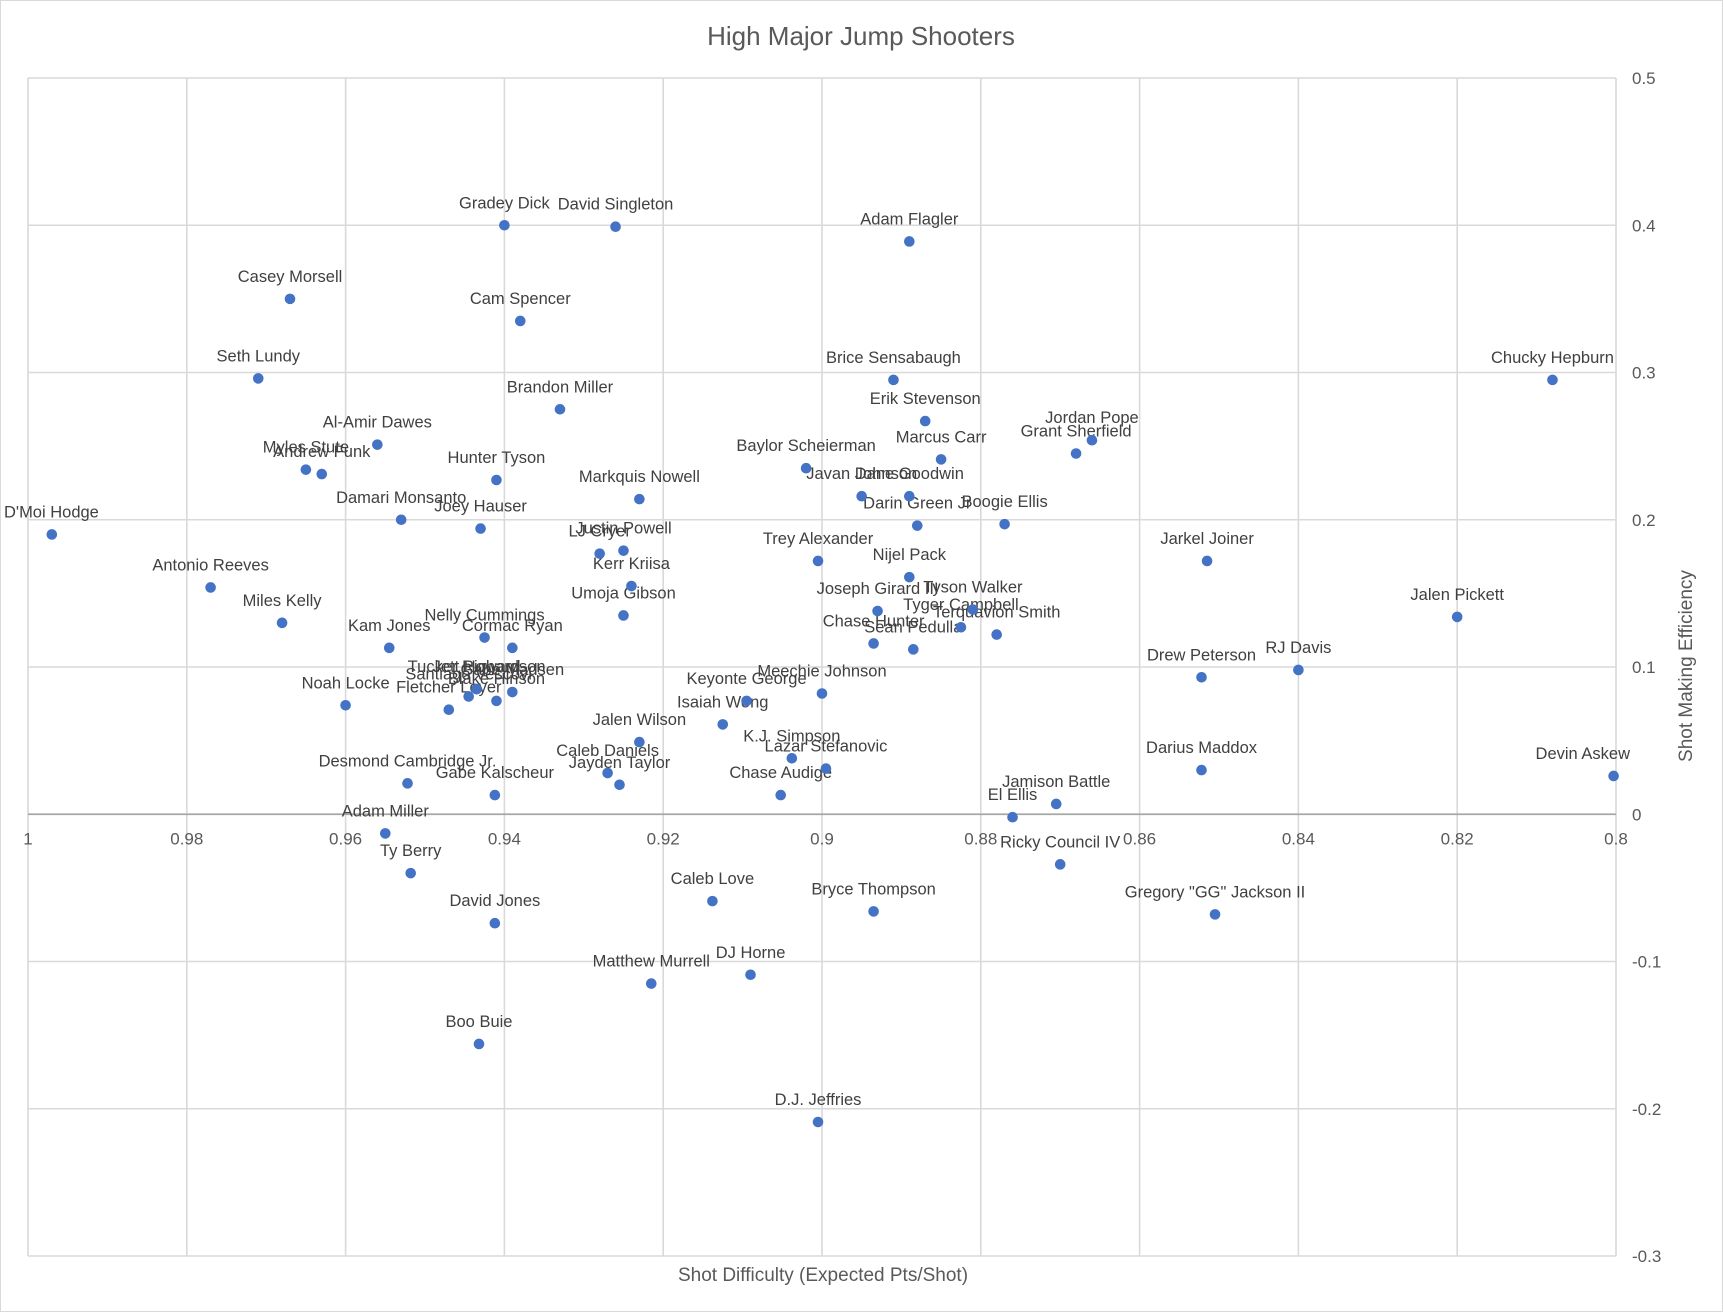  I want to click on y-tick-label: -0.1, so click(1646, 962).